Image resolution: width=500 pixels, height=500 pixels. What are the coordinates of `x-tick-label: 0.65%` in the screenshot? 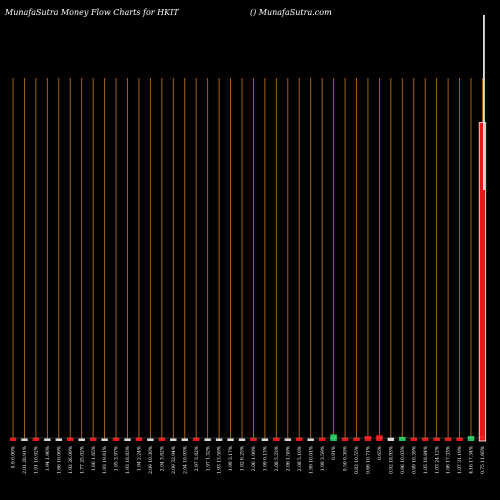 It's located at (380, 453).